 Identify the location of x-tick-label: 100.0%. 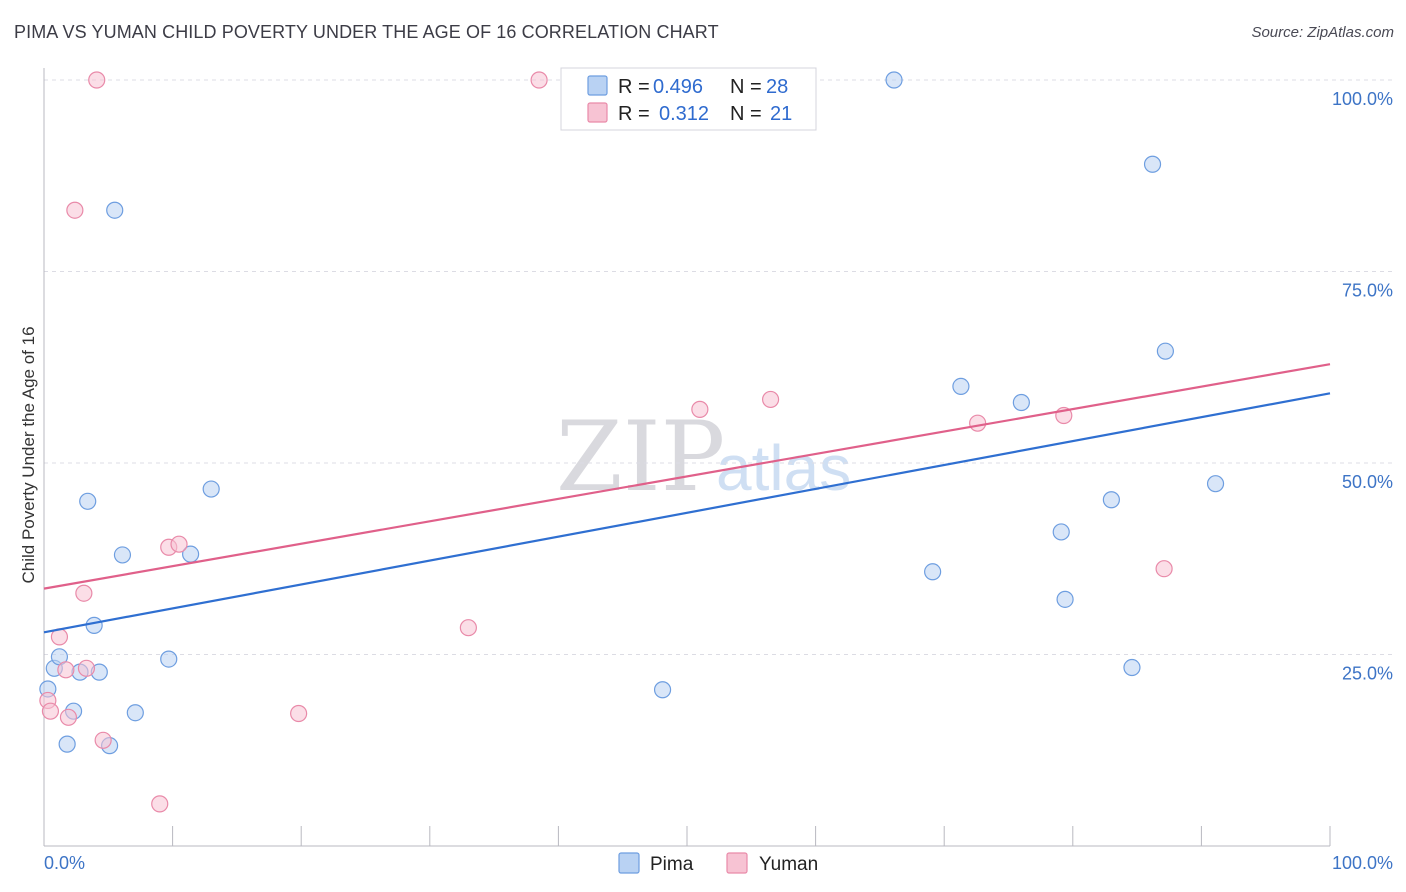
(1362, 863).